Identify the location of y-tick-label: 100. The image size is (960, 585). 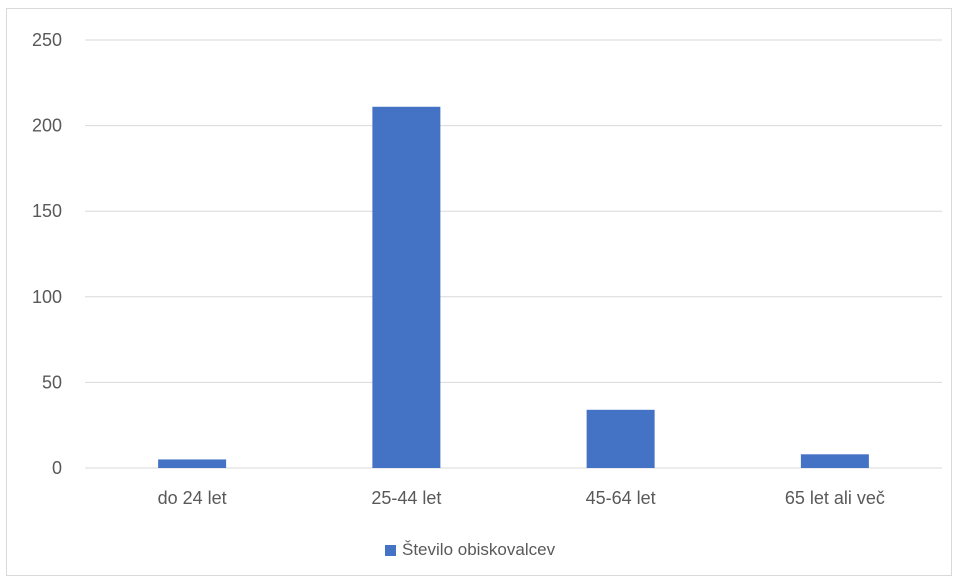
(47, 297).